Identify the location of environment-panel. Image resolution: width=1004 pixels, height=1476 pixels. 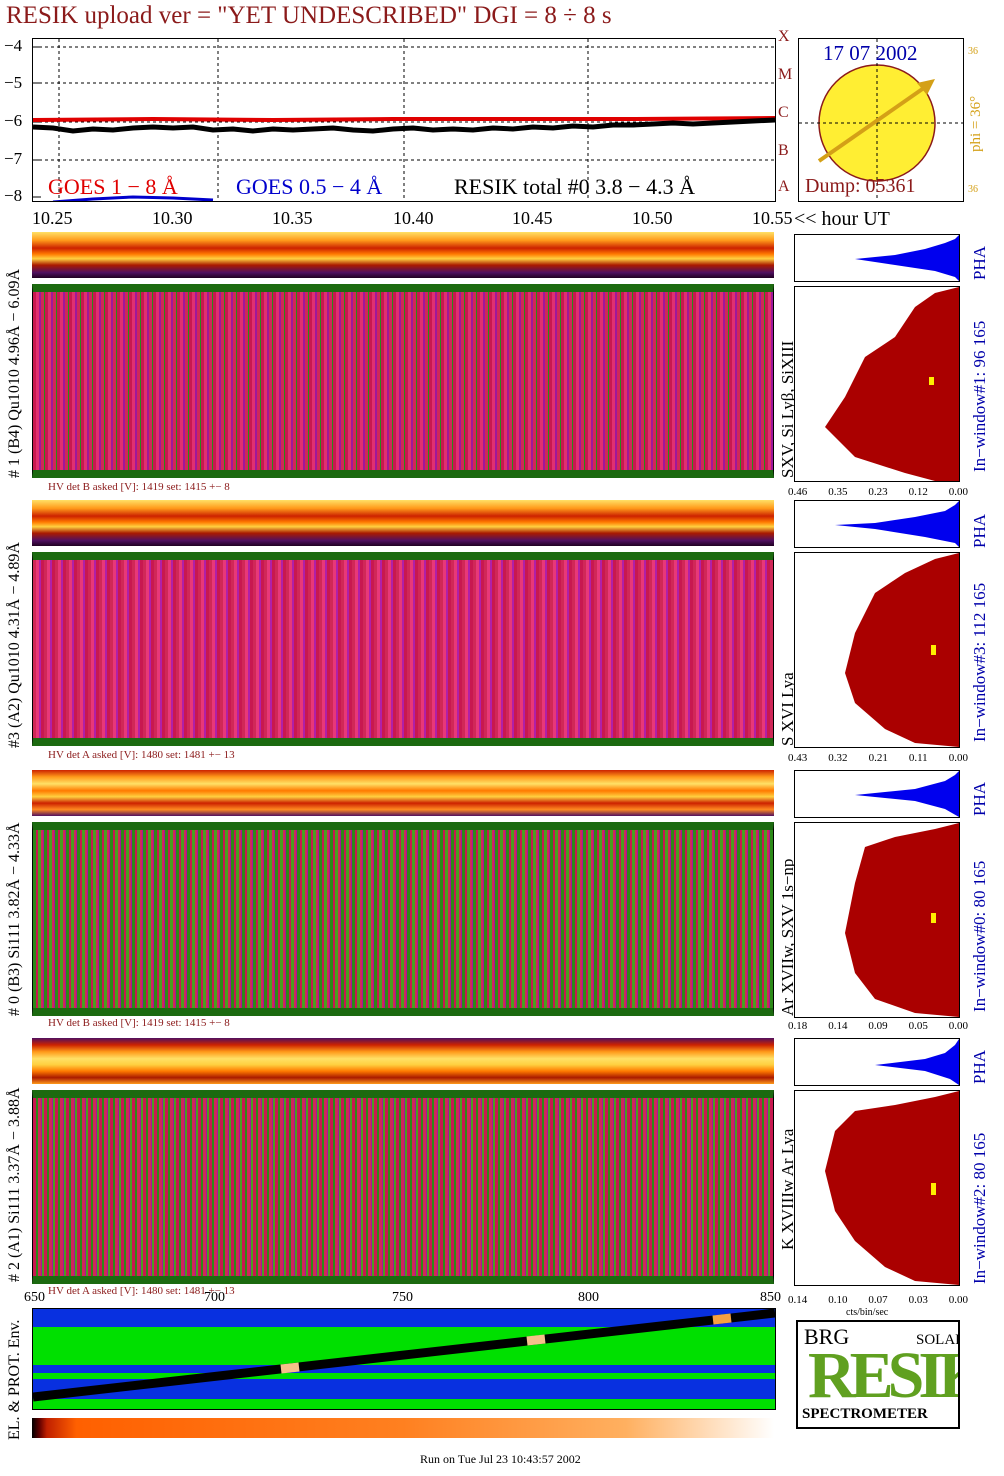
(404, 1359).